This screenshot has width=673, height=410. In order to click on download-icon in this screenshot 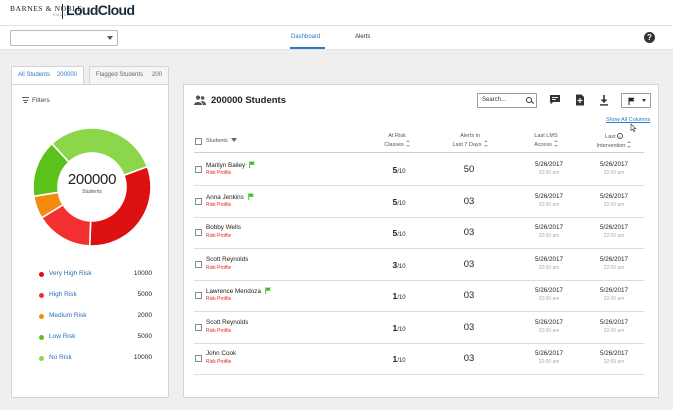, I will do `click(604, 100)`.